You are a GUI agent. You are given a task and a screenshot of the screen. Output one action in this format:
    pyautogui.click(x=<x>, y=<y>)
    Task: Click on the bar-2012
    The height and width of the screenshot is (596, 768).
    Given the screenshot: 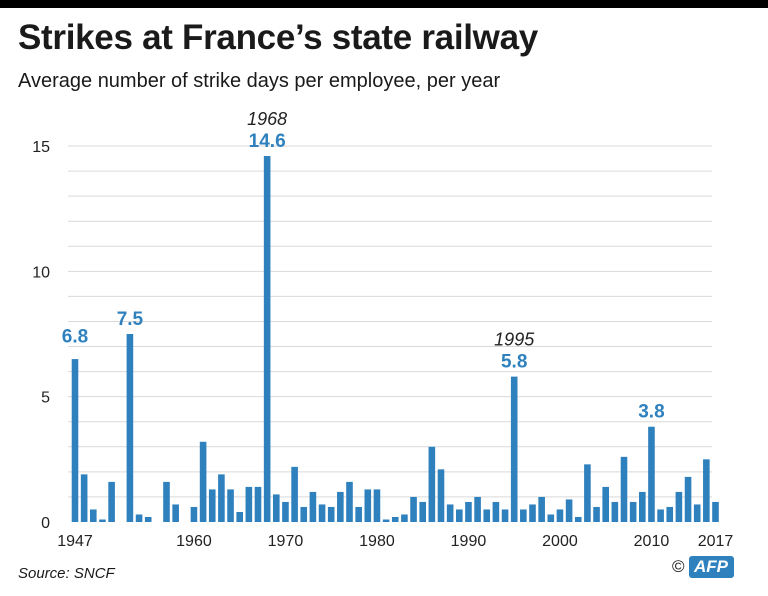 What is the action you would take?
    pyautogui.click(x=670, y=514)
    